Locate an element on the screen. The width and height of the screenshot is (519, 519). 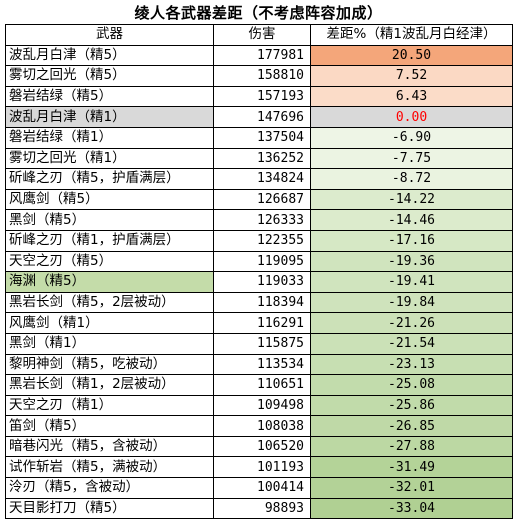
damage-cell: 119033 is located at coordinates (262, 282).